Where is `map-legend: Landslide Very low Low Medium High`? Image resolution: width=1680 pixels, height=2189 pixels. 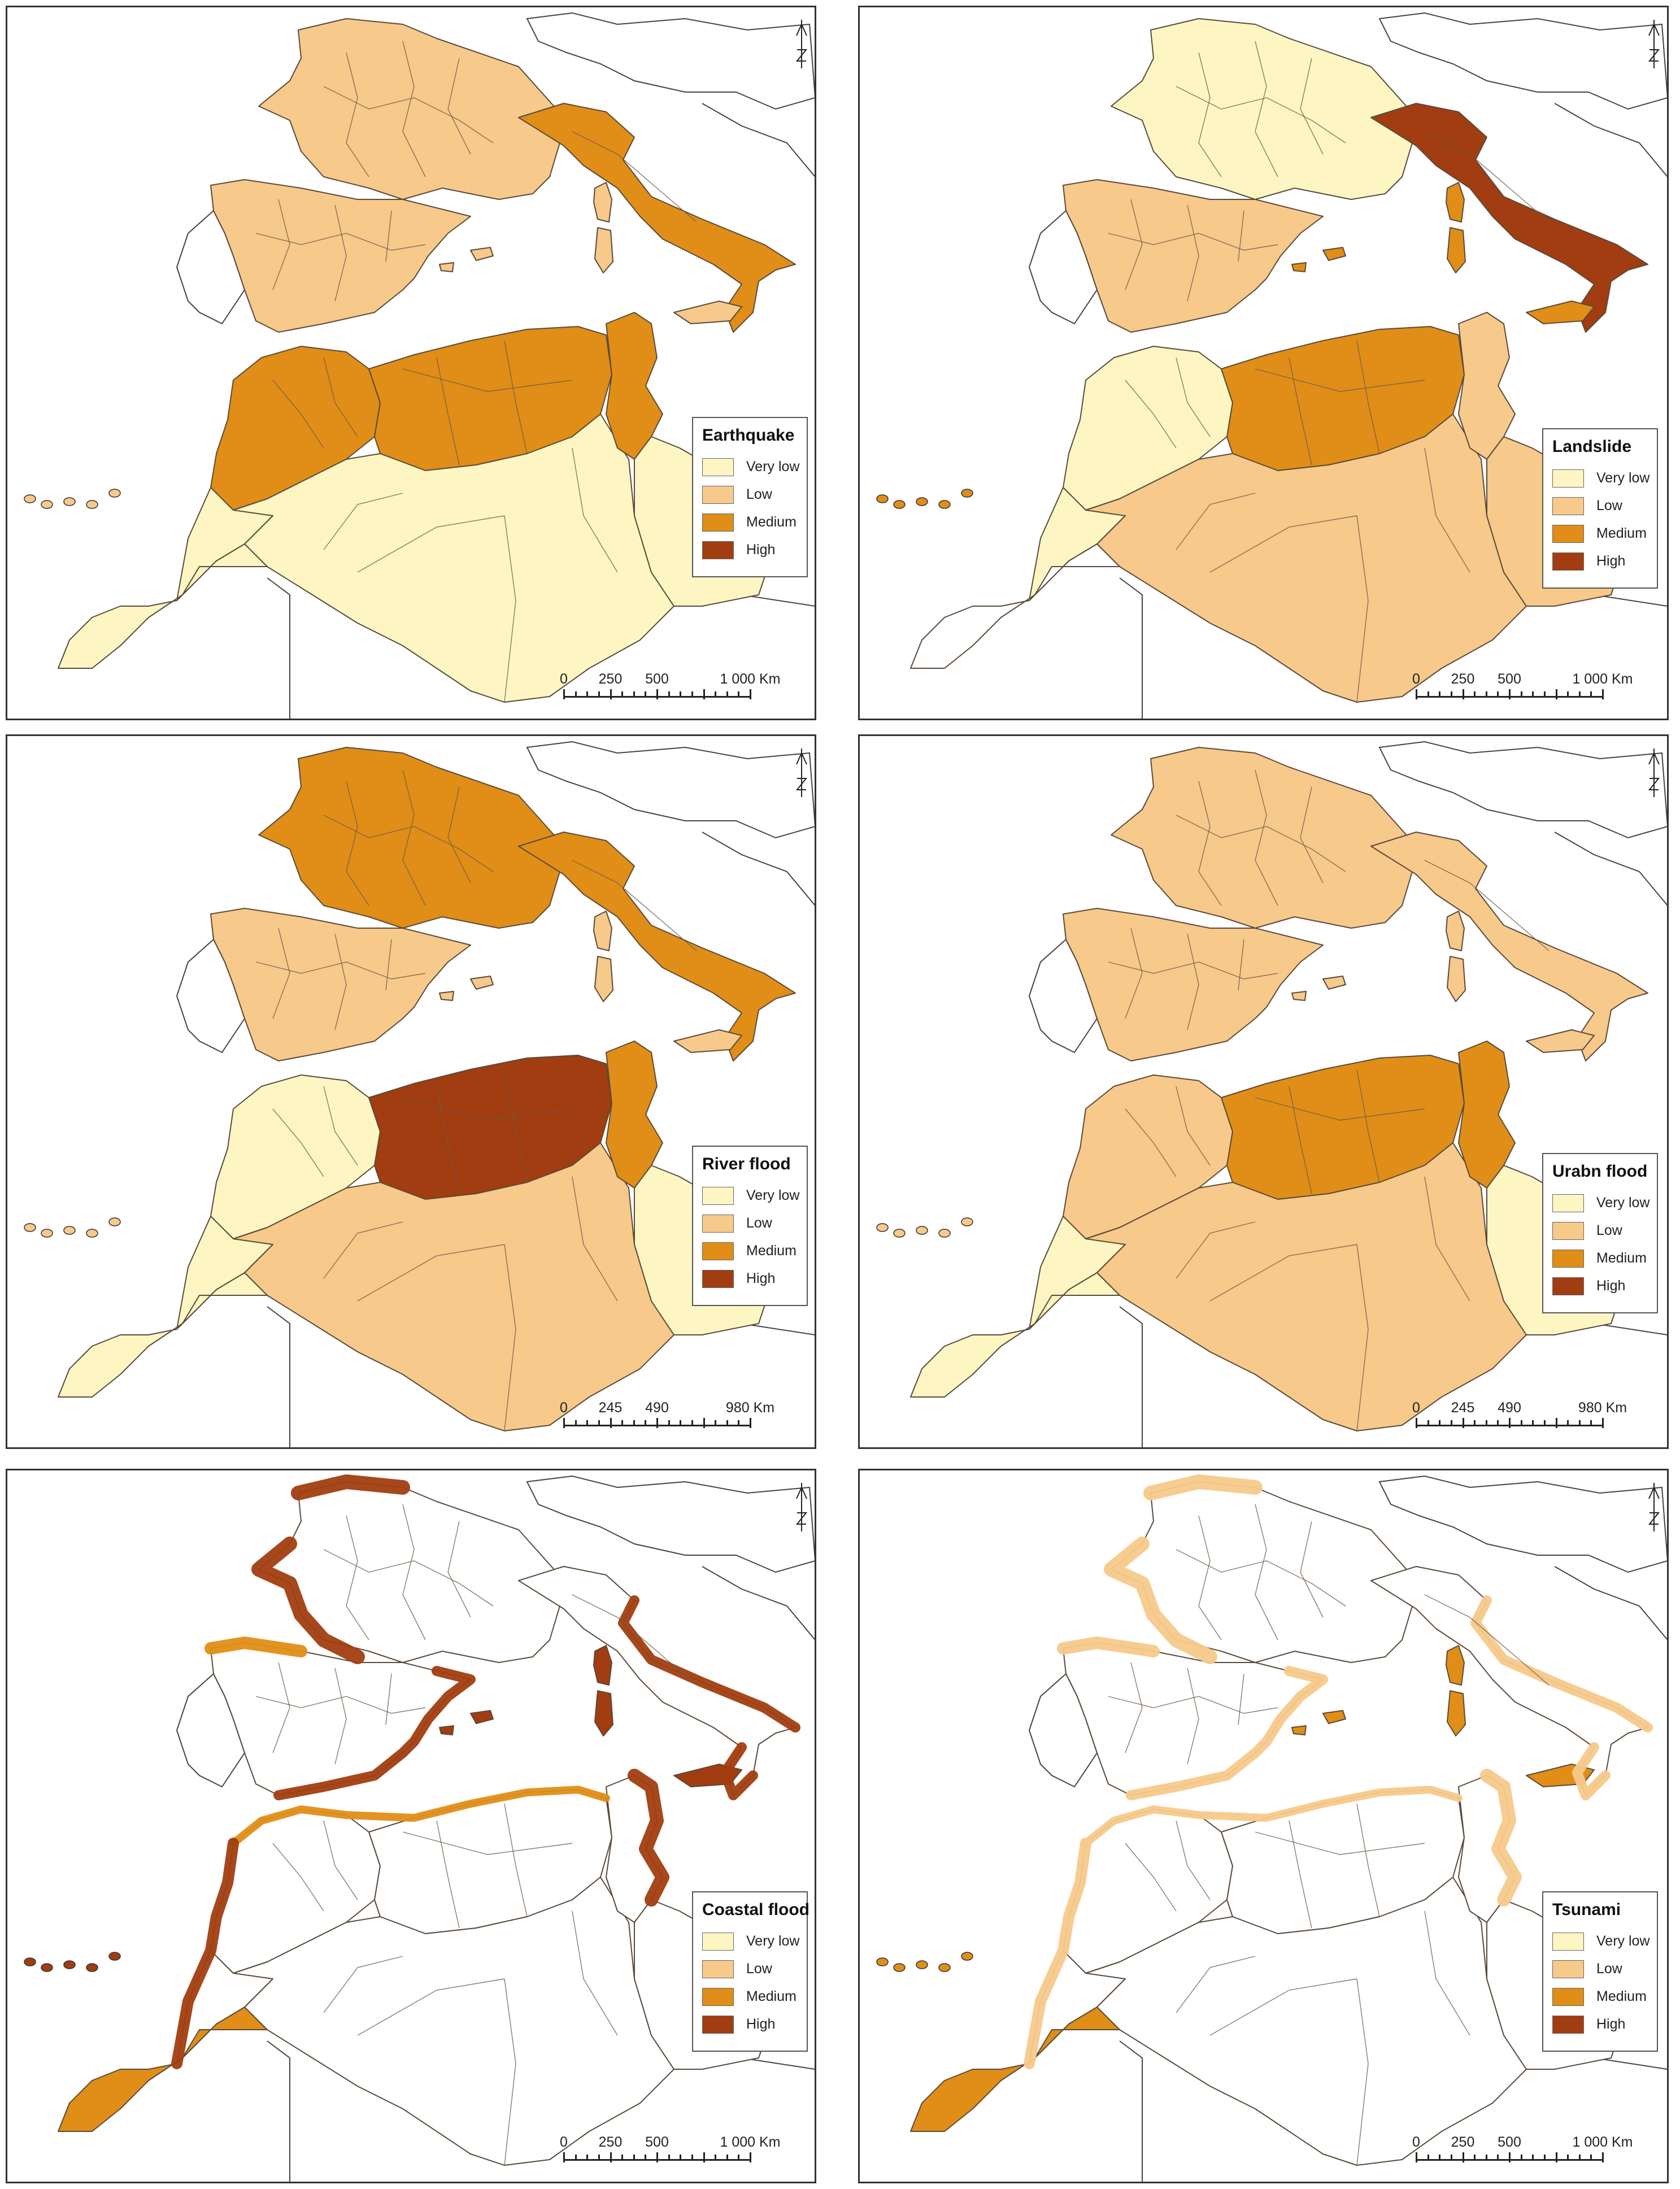
map-legend: Landslide Very low Low Medium High is located at coordinates (1600, 508).